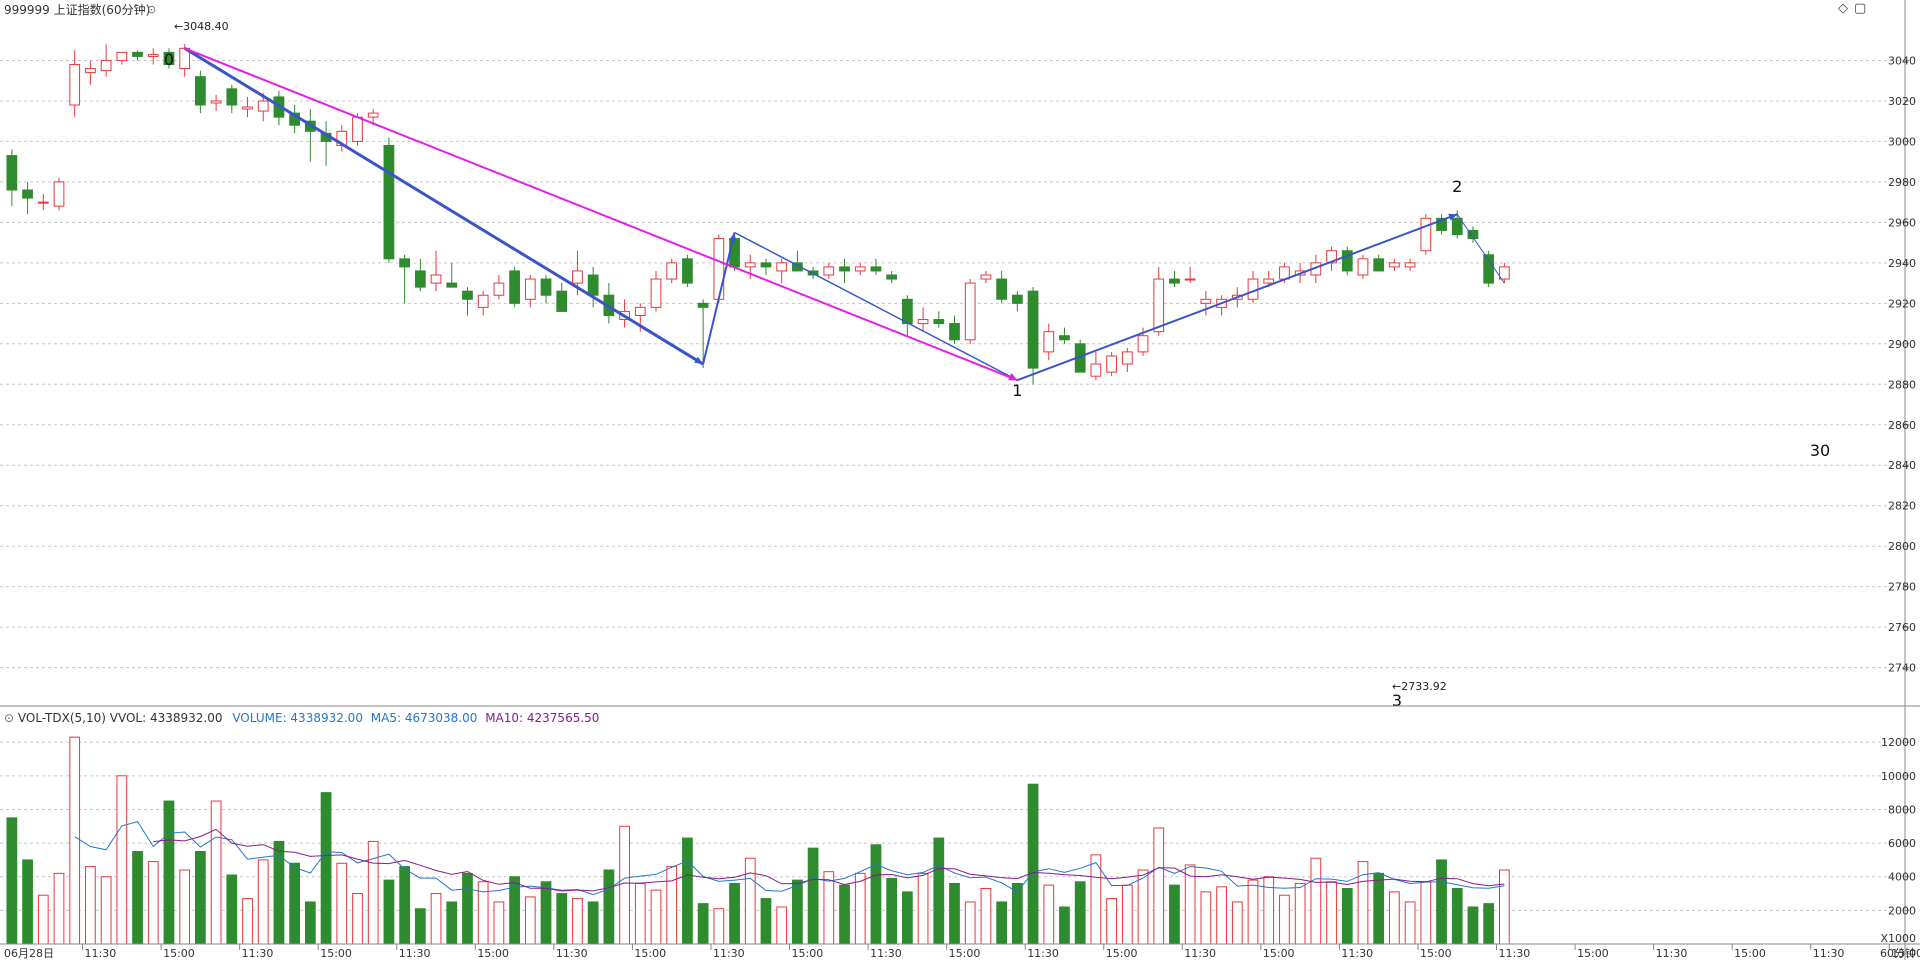 This screenshot has height=964, width=1920. I want to click on wave-label-1: 1, so click(1017, 390).